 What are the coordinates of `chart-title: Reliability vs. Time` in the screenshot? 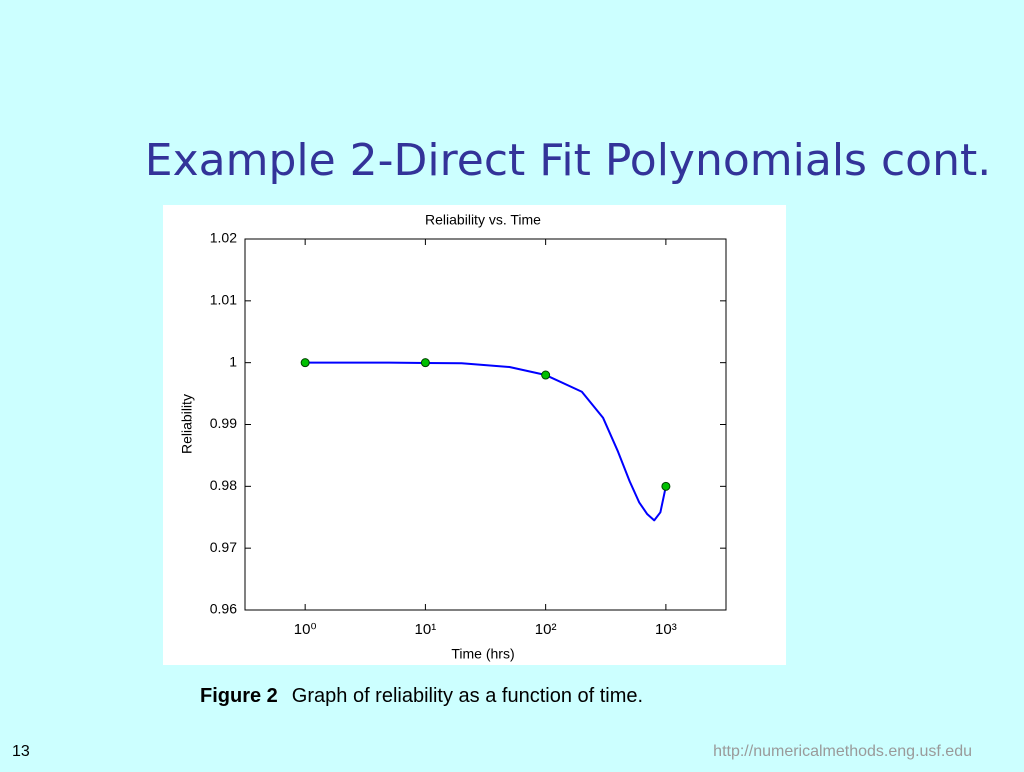 It's located at (483, 220).